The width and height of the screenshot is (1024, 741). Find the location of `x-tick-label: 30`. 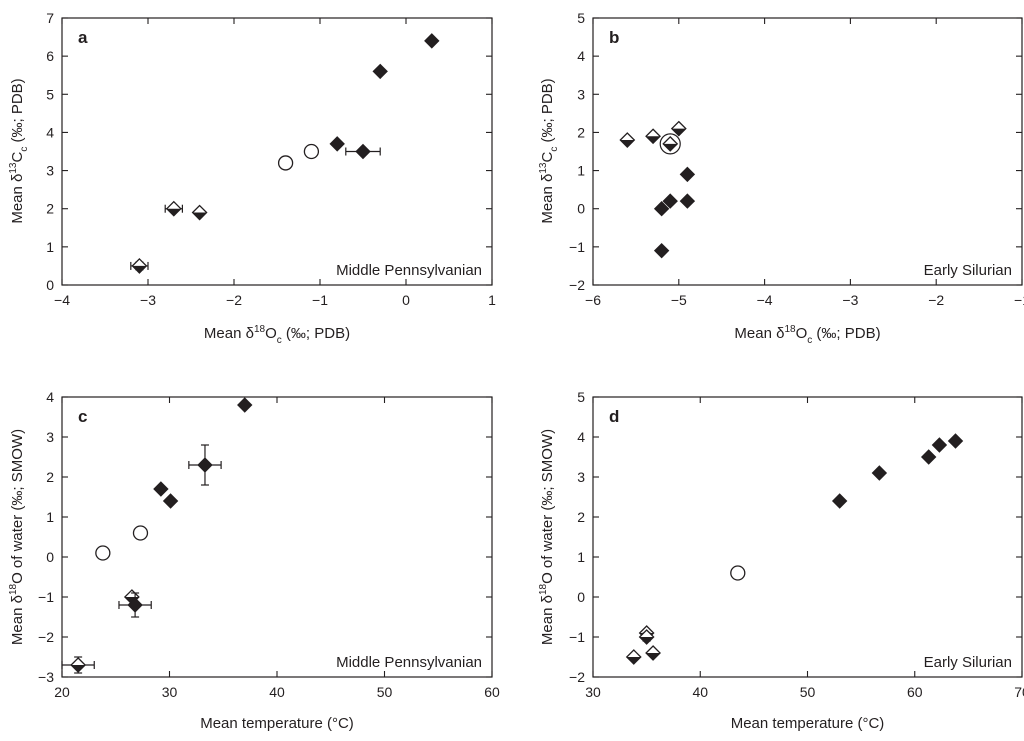

x-tick-label: 30 is located at coordinates (593, 692).